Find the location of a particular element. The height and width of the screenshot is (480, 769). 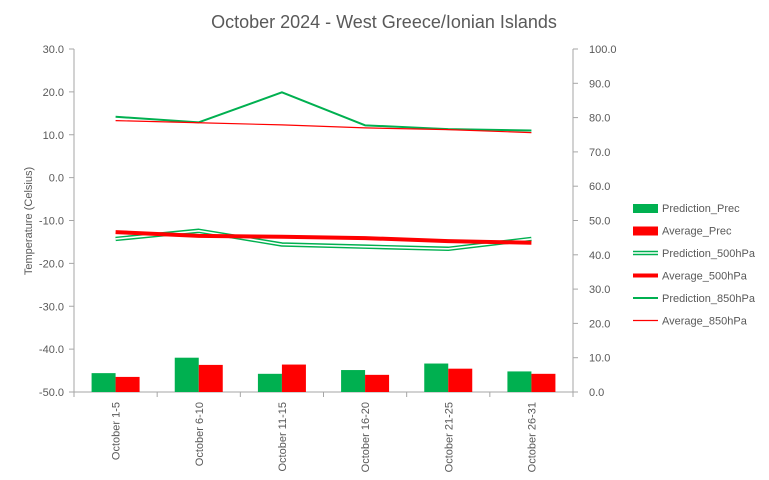

legend-label: Average_850hPa is located at coordinates (705, 322).